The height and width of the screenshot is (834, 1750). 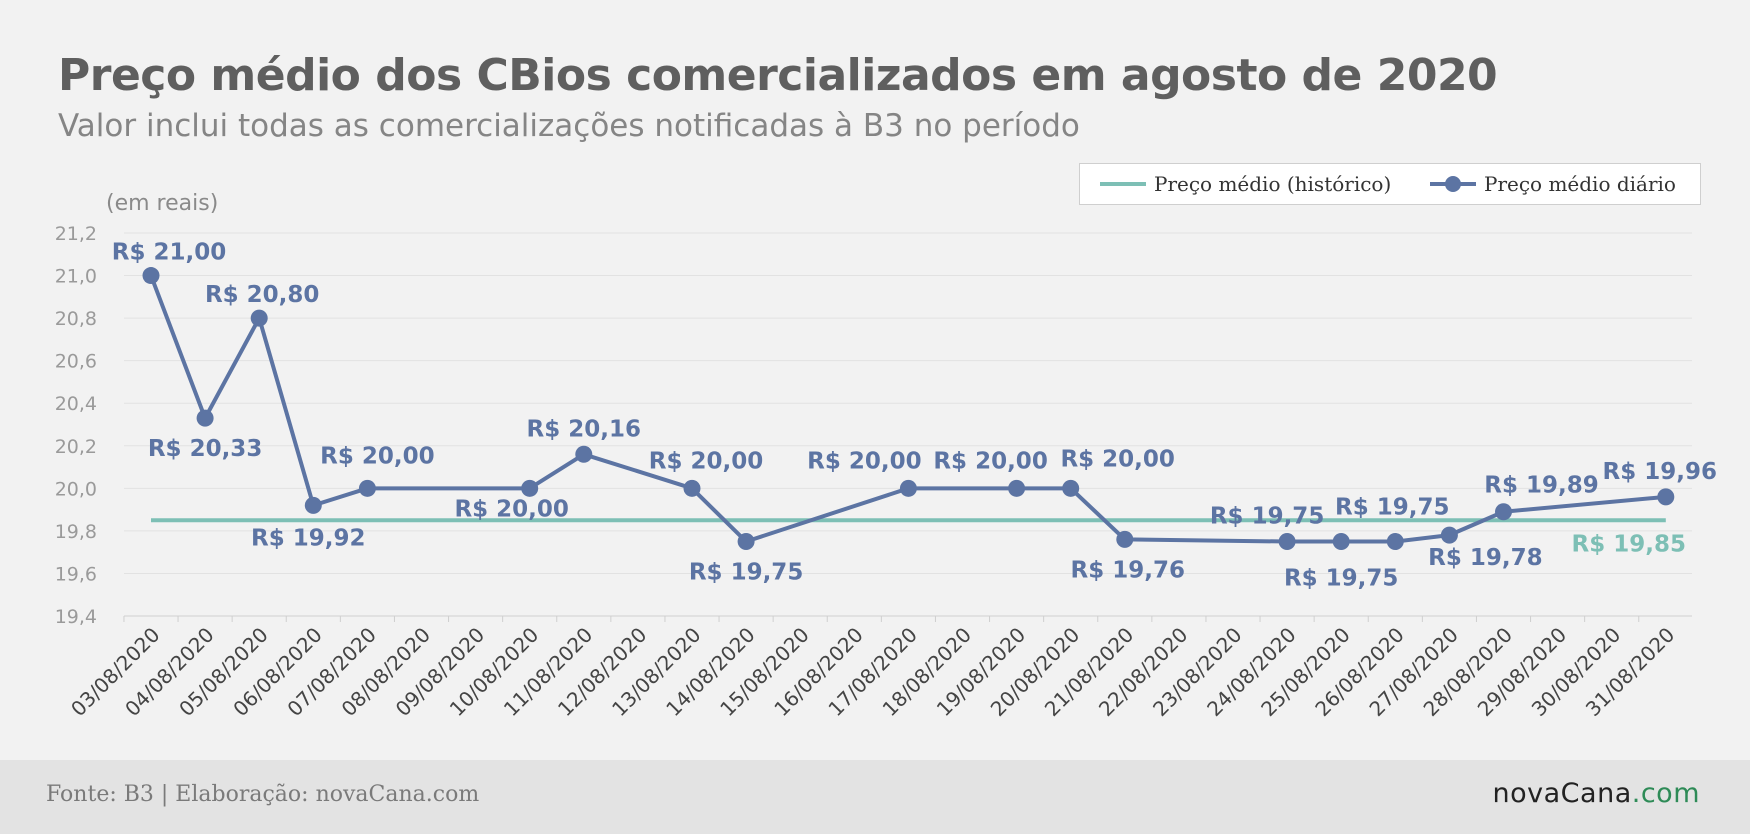 What do you see at coordinates (1665, 793) in the screenshot?
I see `logo-suffix: .com` at bounding box center [1665, 793].